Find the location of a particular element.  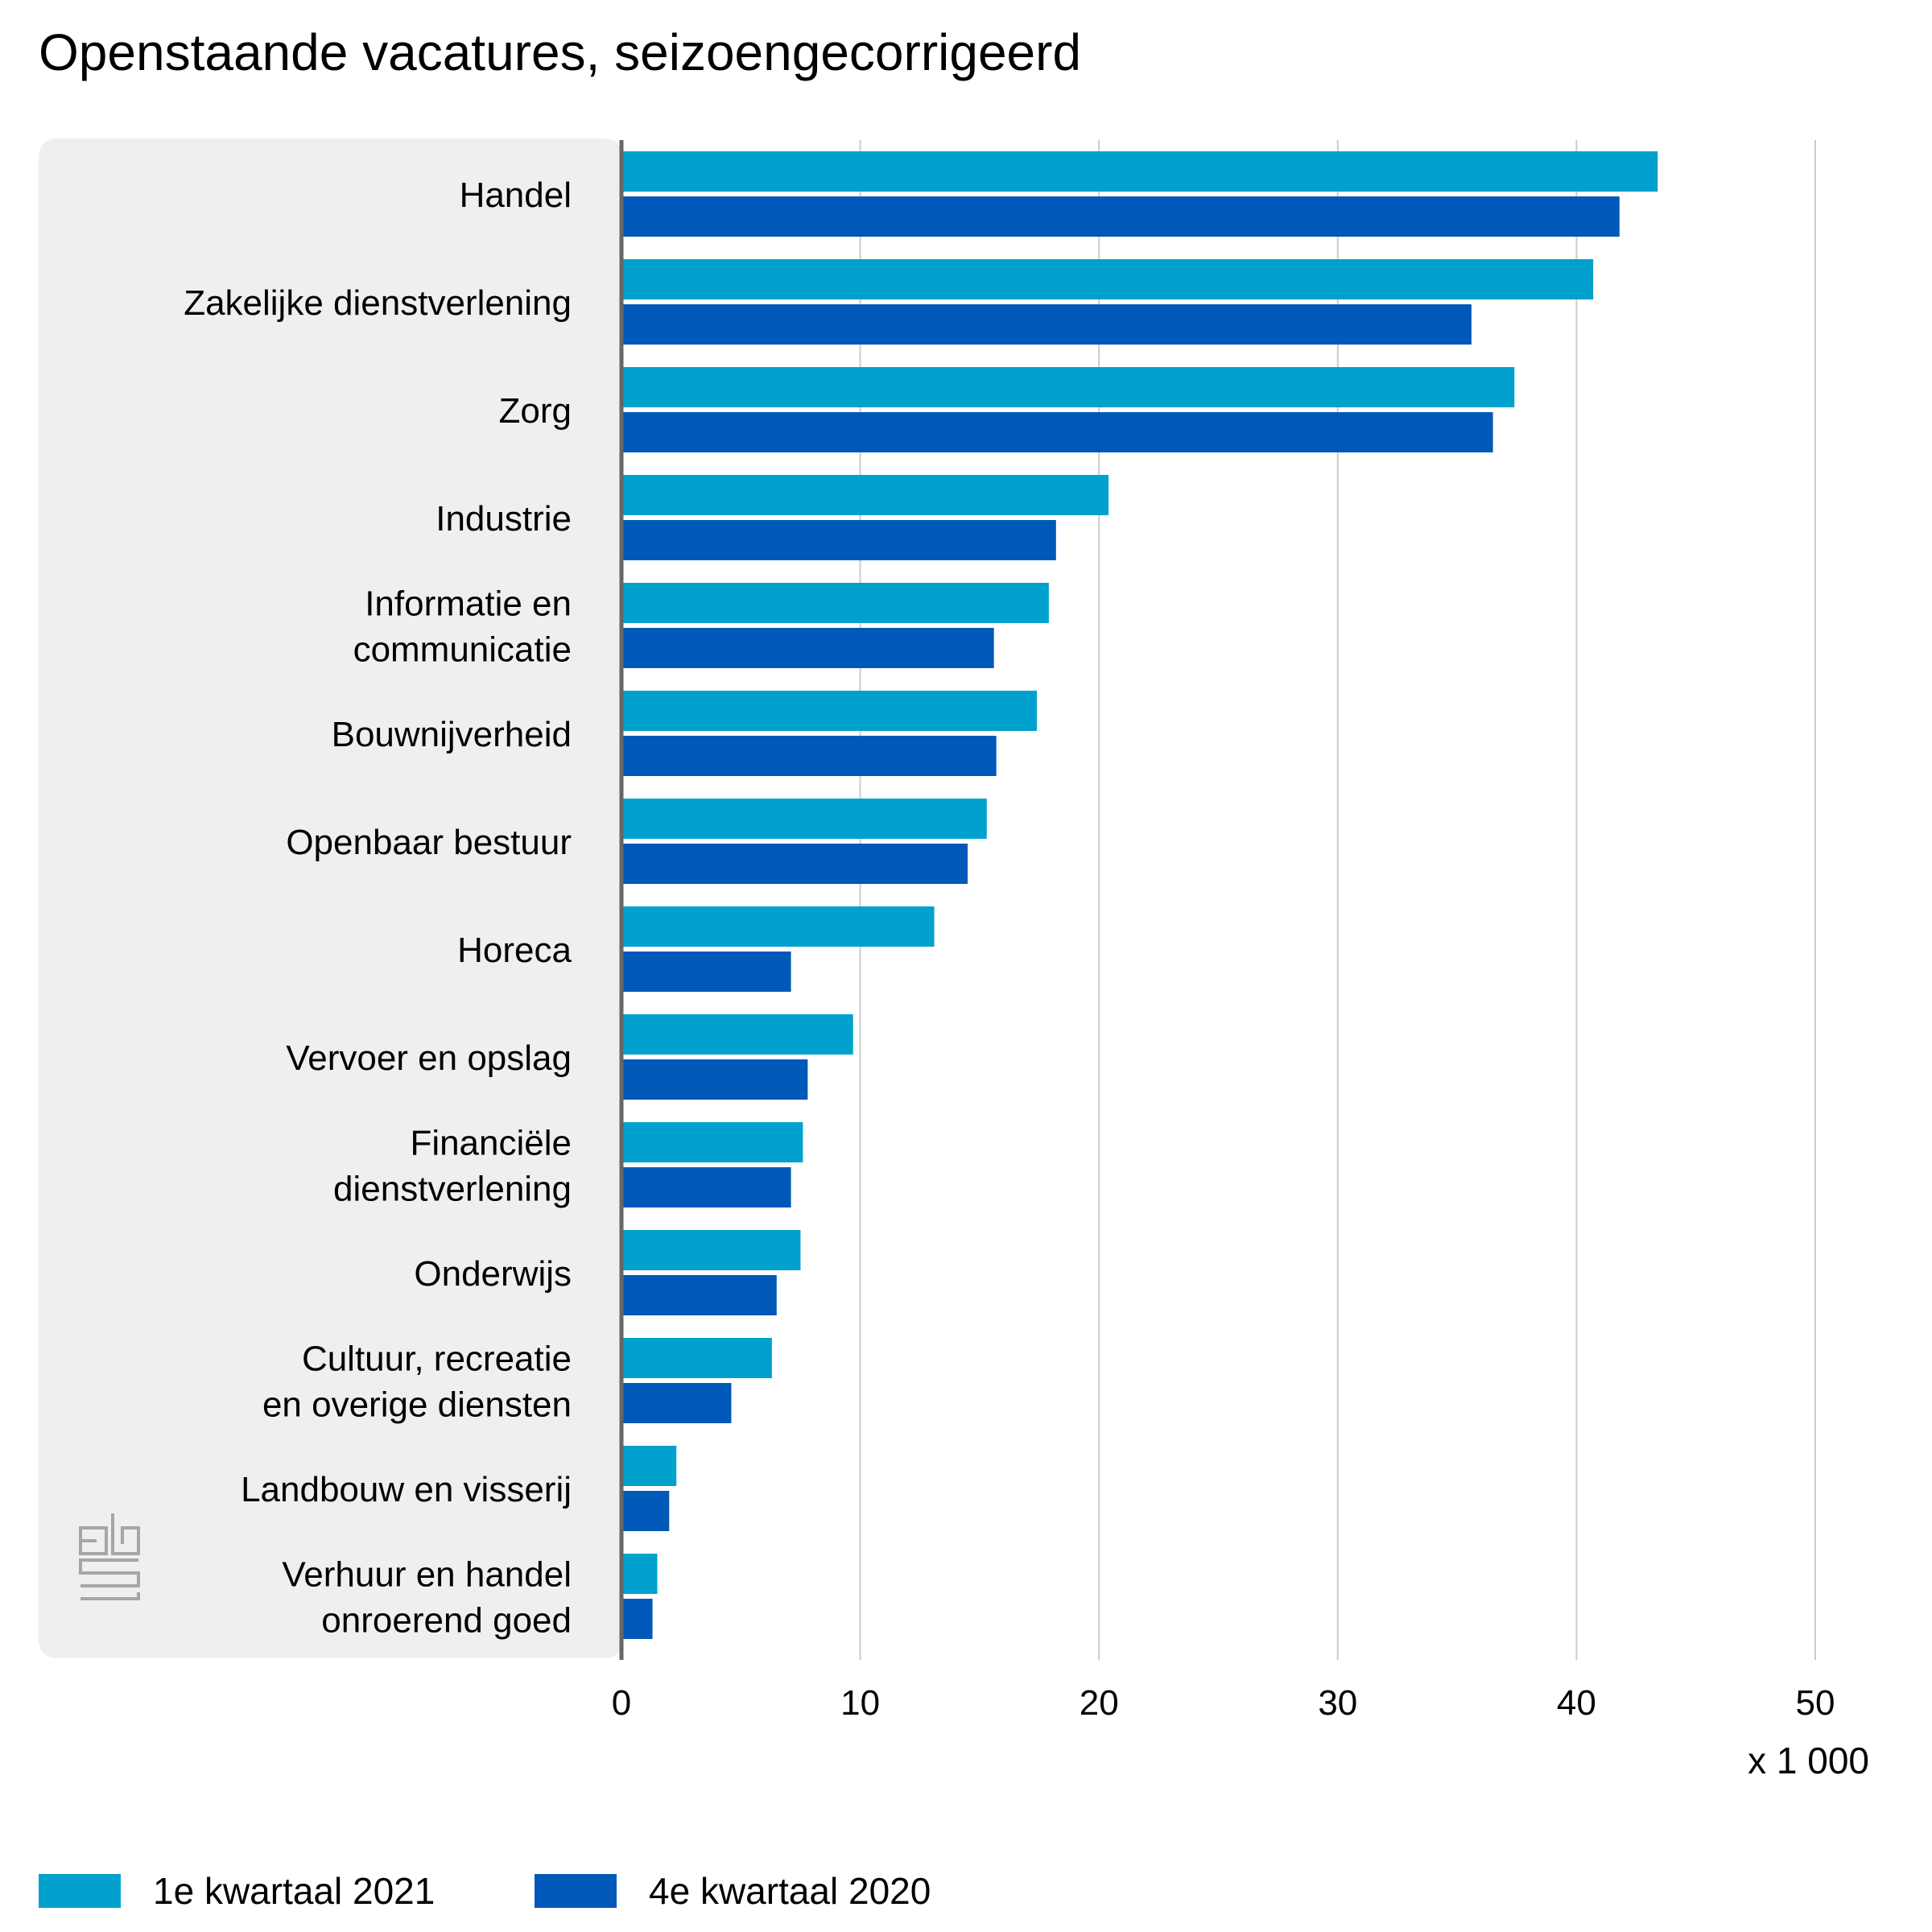

x-tick-label: 50 is located at coordinates (1815, 1703).